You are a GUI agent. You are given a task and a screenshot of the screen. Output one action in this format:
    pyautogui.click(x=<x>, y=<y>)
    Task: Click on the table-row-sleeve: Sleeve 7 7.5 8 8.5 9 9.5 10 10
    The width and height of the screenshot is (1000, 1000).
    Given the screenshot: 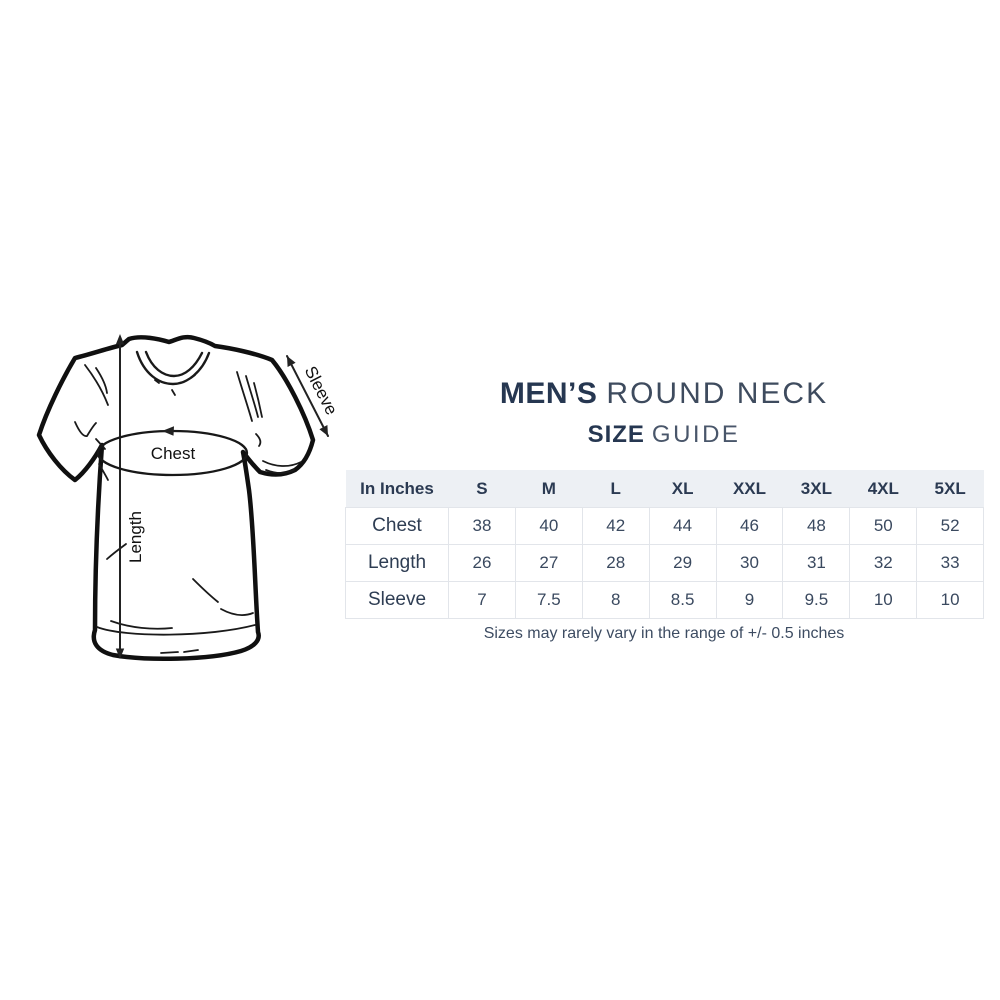 What is the action you would take?
    pyautogui.click(x=665, y=600)
    